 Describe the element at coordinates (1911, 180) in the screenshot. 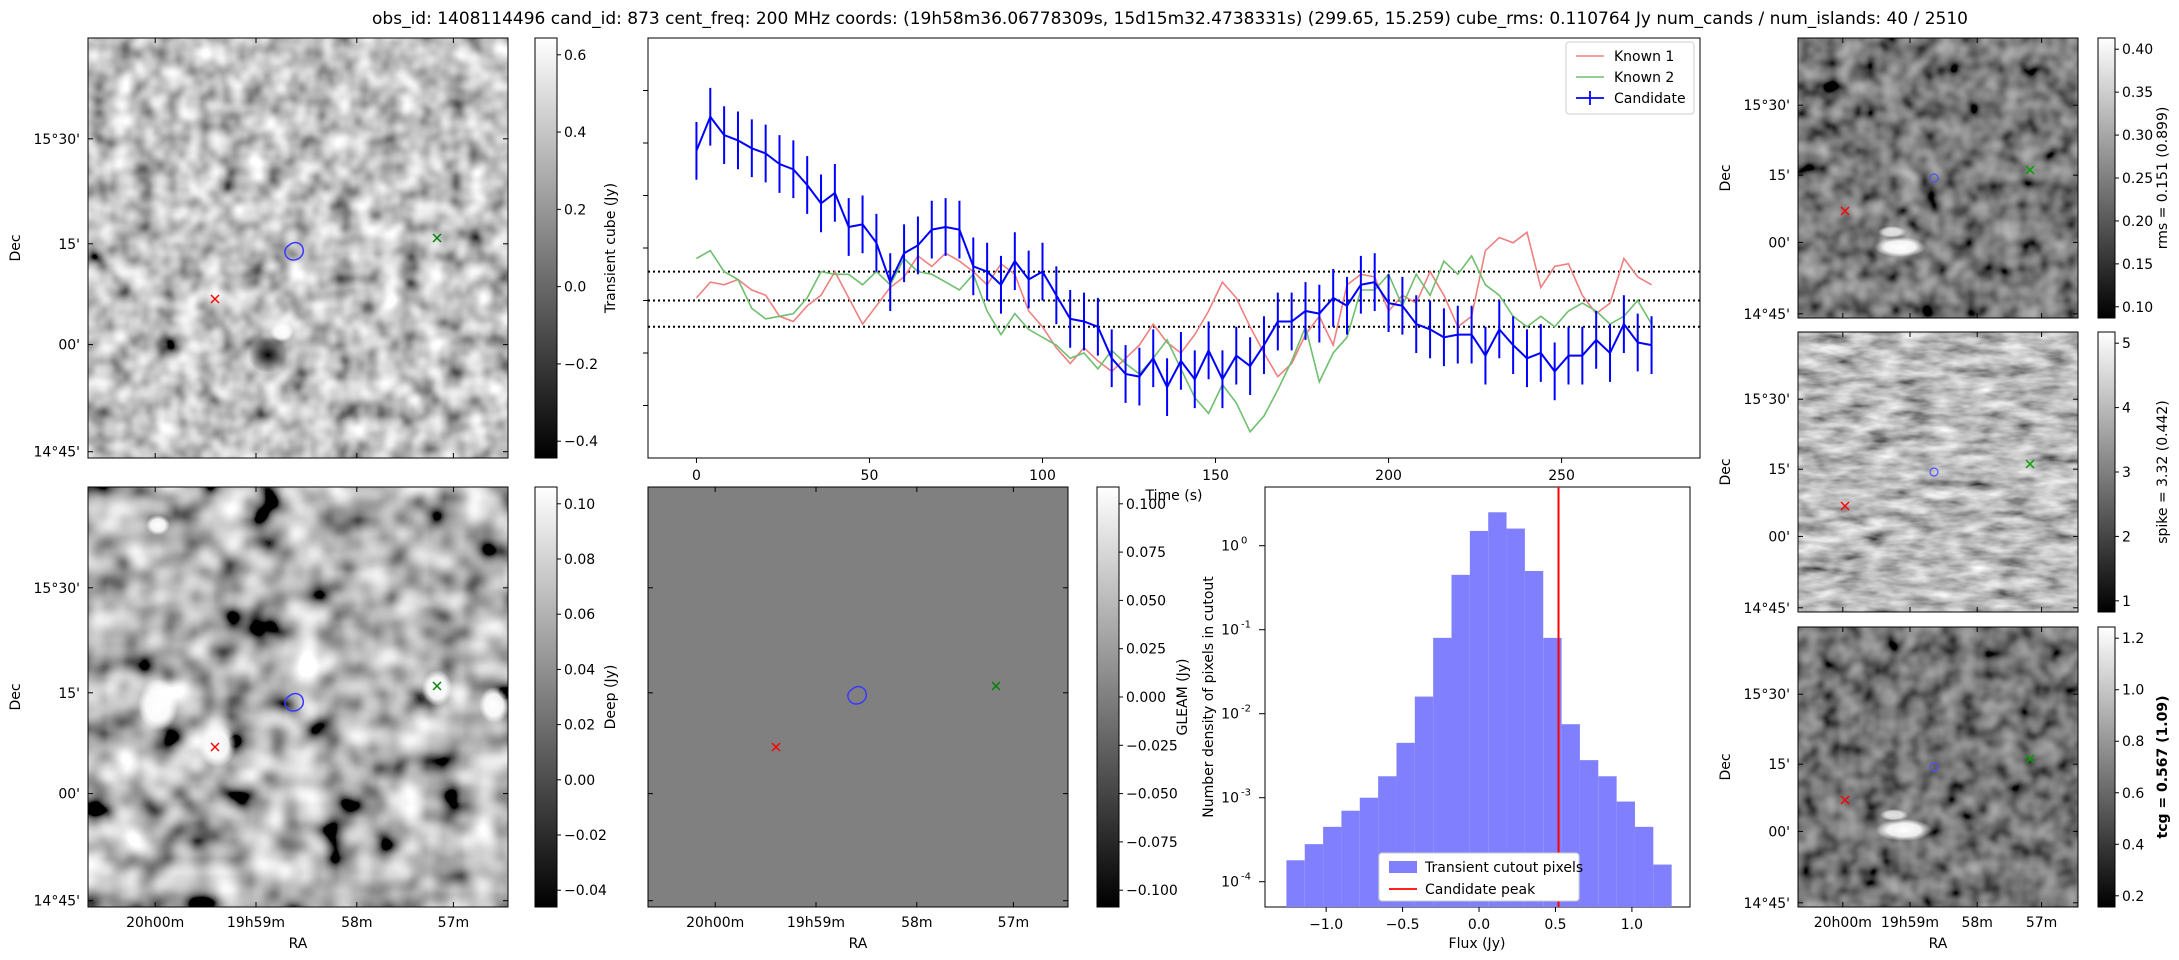

I see `rms-image-panel: 15°30' 15' 00' 14°45'` at that location.